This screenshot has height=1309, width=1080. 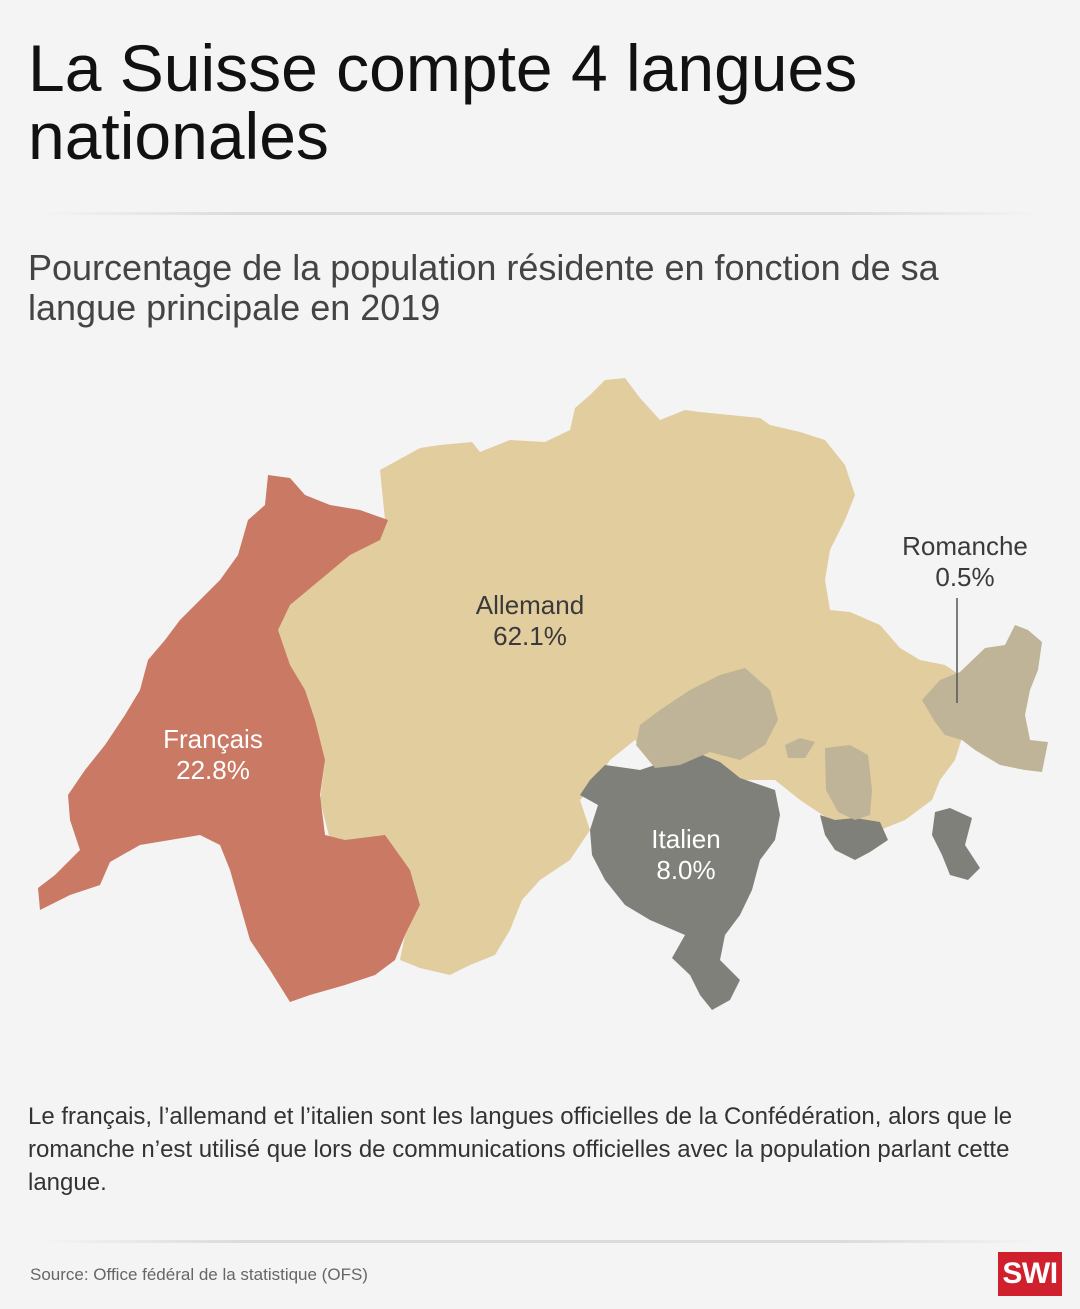 I want to click on swi-logo: SWI, so click(x=1030, y=1274).